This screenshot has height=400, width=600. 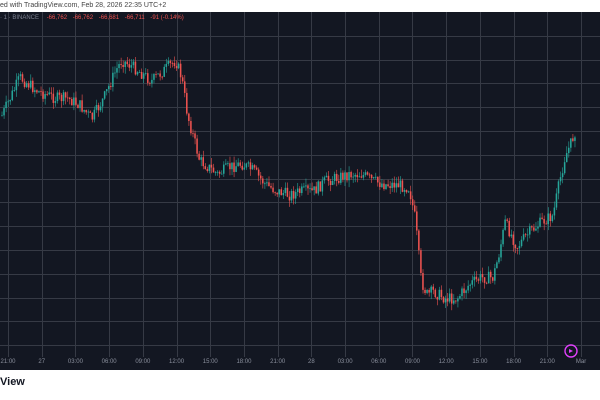 What do you see at coordinates (167, 18) in the screenshot?
I see `legend-change: -91 (-0.14%)` at bounding box center [167, 18].